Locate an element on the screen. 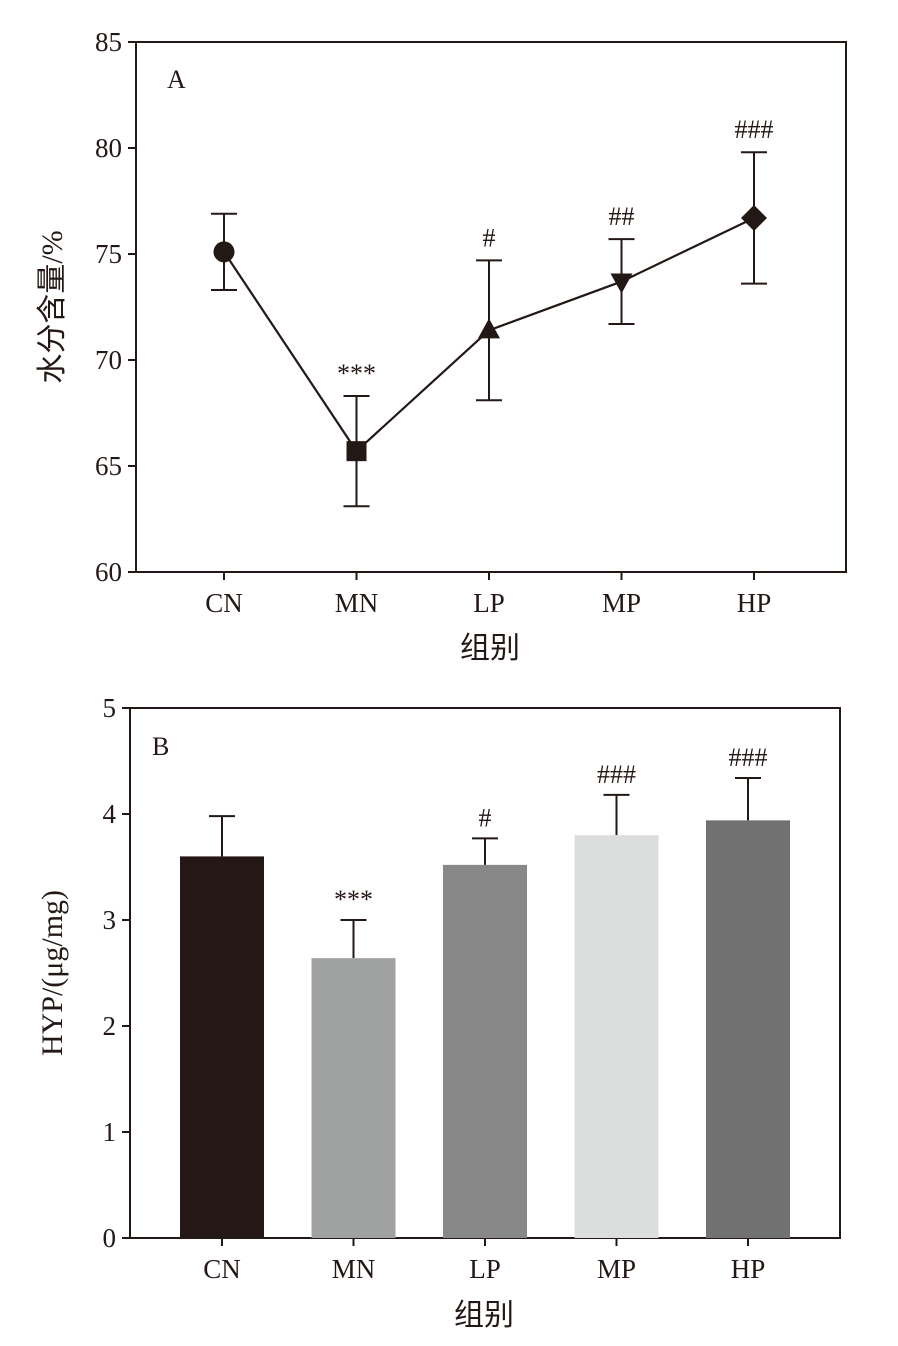  y-tick-label: 80 is located at coordinates (108, 148).